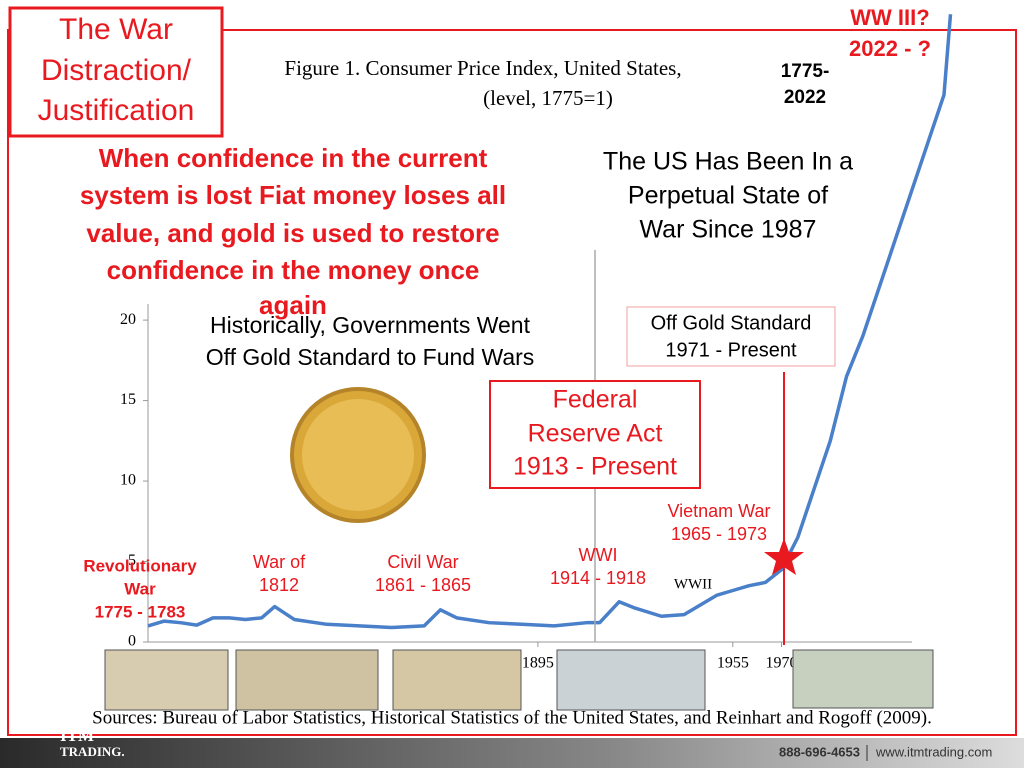  I want to click on annotation: 1775 - 1783, so click(140, 611).